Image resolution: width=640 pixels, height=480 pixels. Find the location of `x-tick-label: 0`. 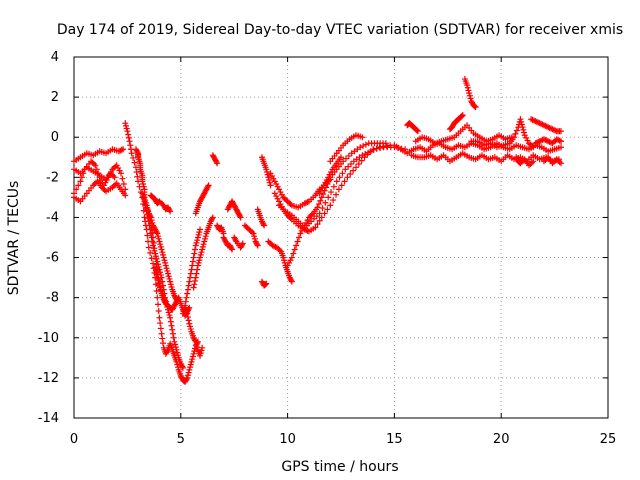

x-tick-label: 0 is located at coordinates (74, 439).